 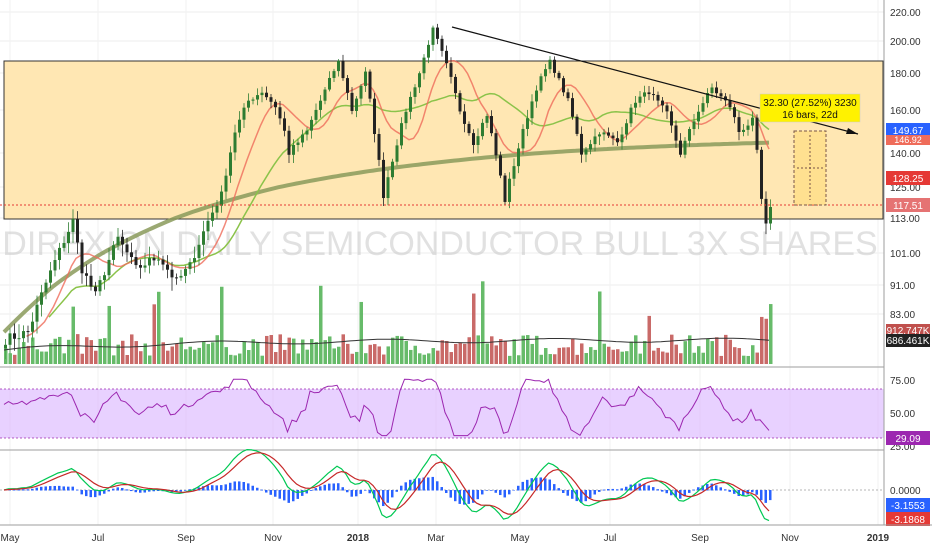 What do you see at coordinates (700, 538) in the screenshot?
I see `time-tick-label: Sep` at bounding box center [700, 538].